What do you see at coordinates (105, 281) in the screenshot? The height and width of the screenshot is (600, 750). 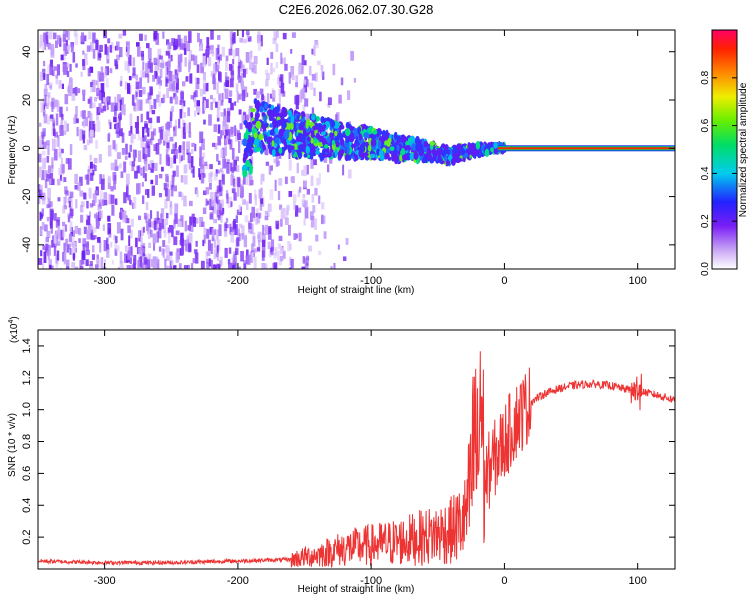 I see `spectrogram-x-tick-label: -300` at bounding box center [105, 281].